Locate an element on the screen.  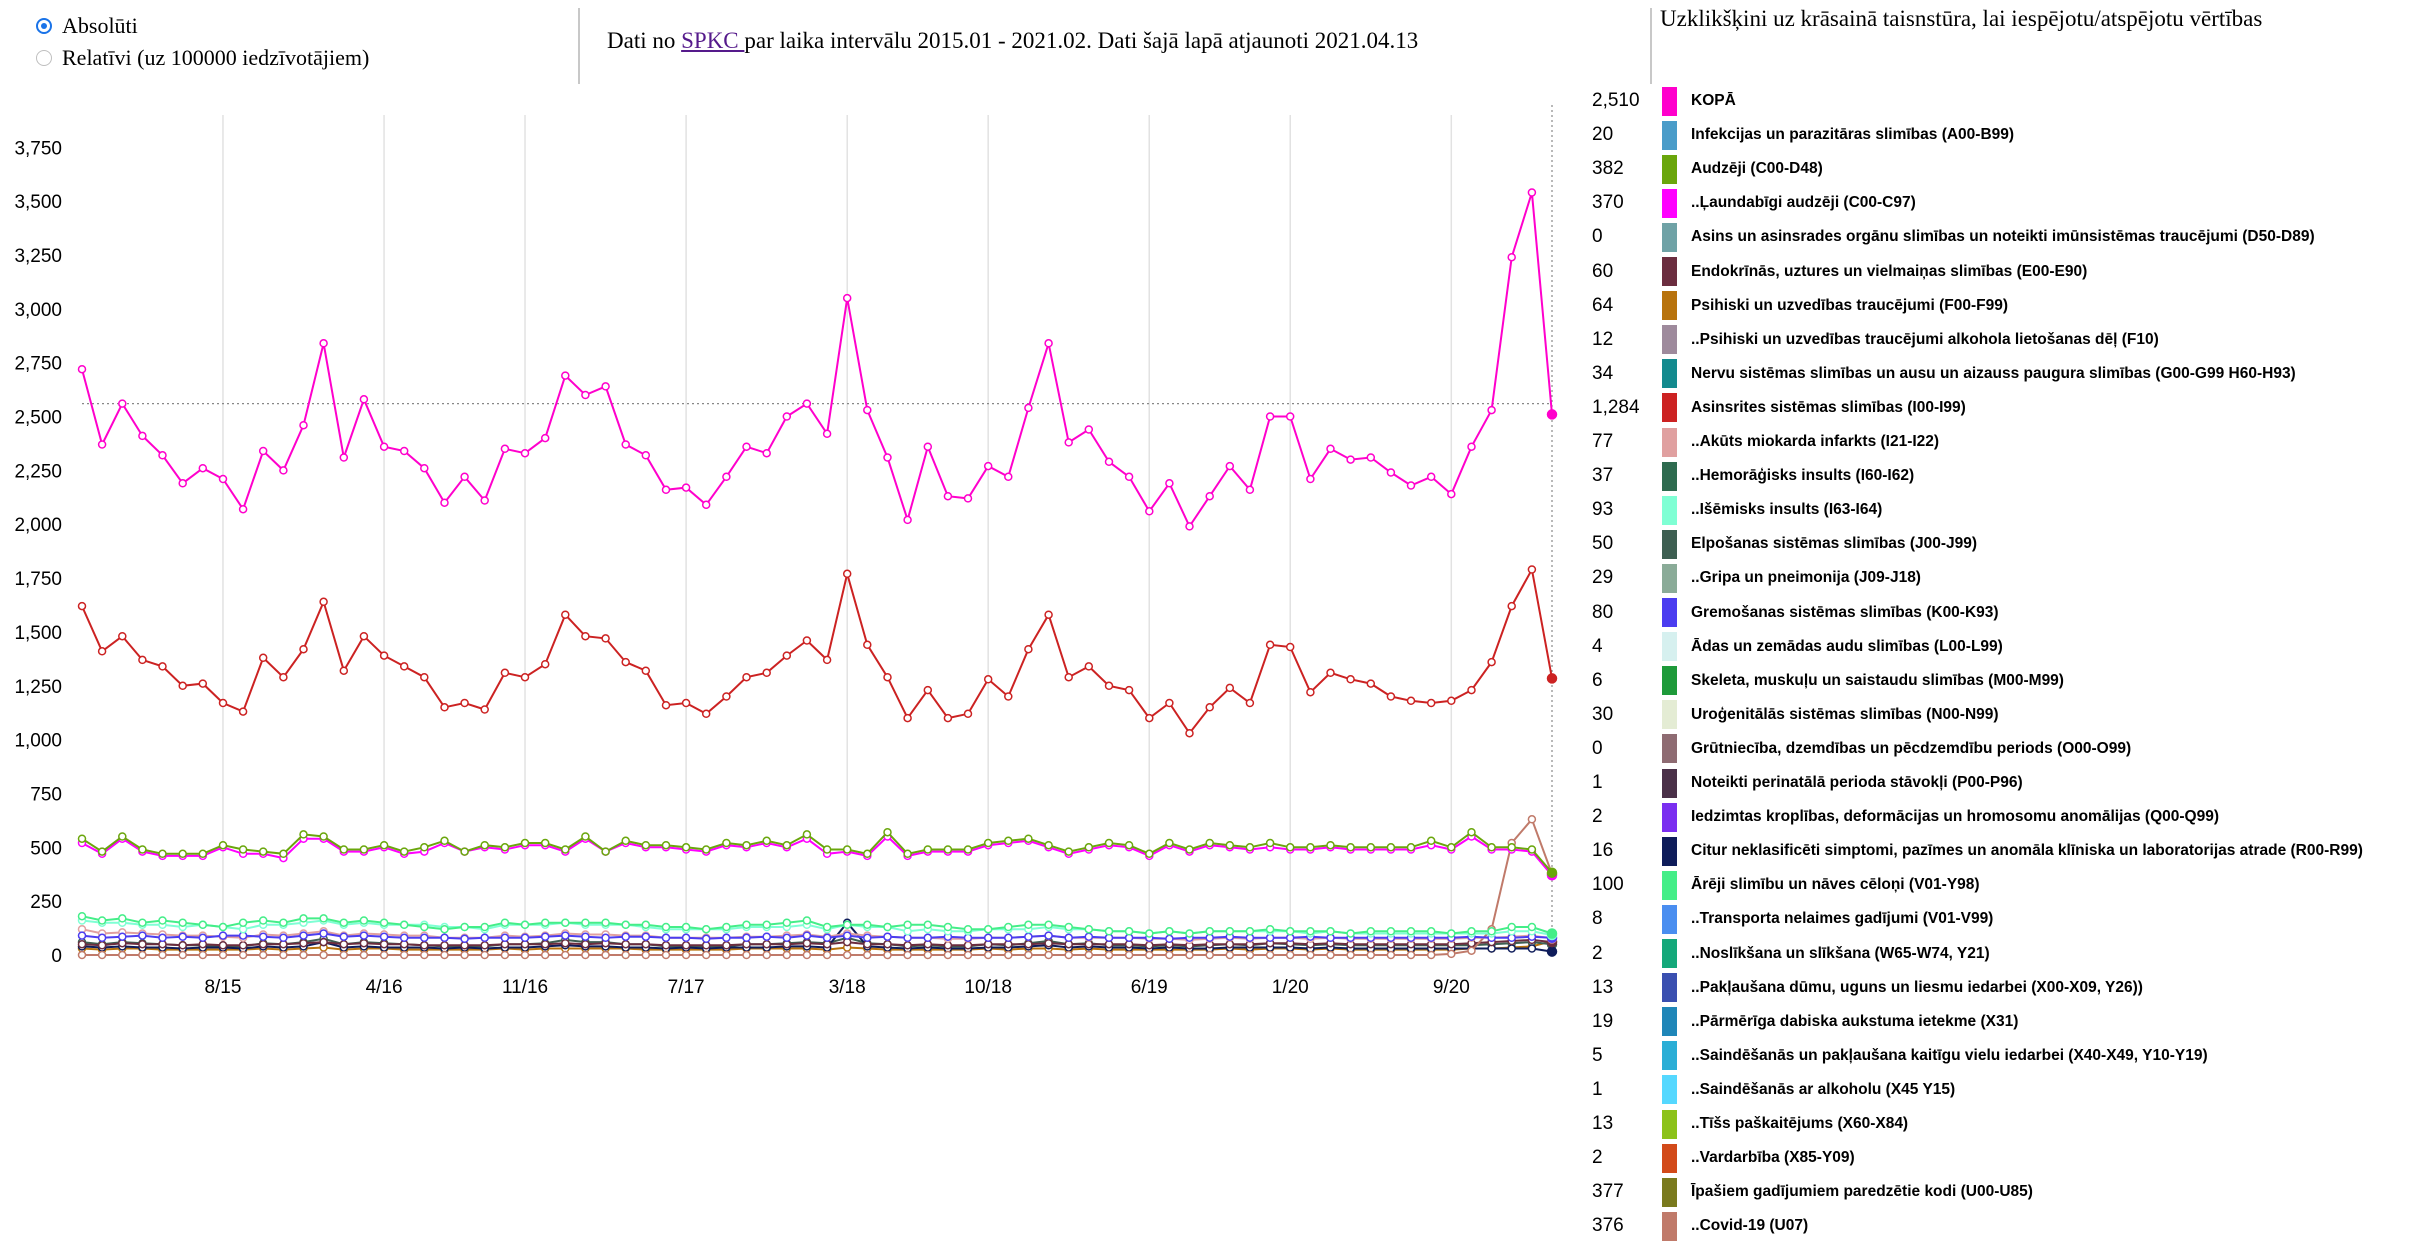
spkc-link: SPKC is located at coordinates (713, 40).